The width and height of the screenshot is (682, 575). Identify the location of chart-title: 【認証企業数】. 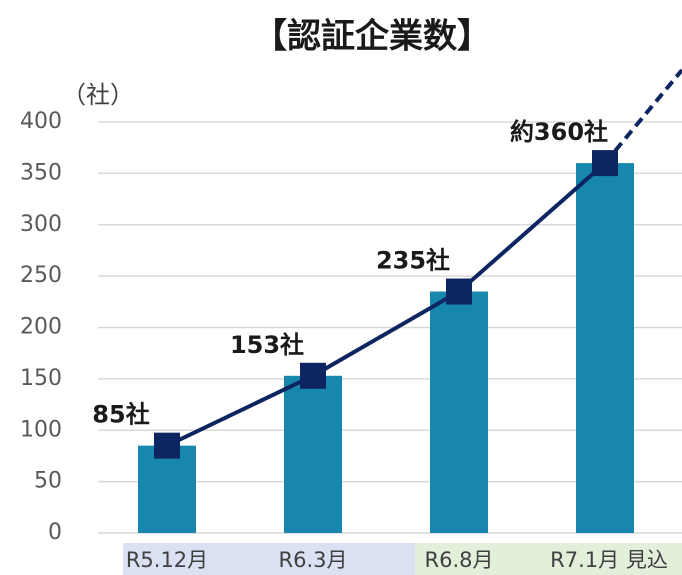
(372, 37).